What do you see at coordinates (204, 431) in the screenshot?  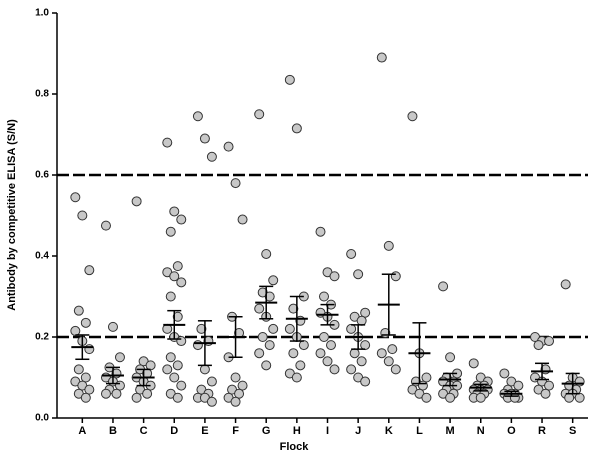 I see `x-tick-label: E` at bounding box center [204, 431].